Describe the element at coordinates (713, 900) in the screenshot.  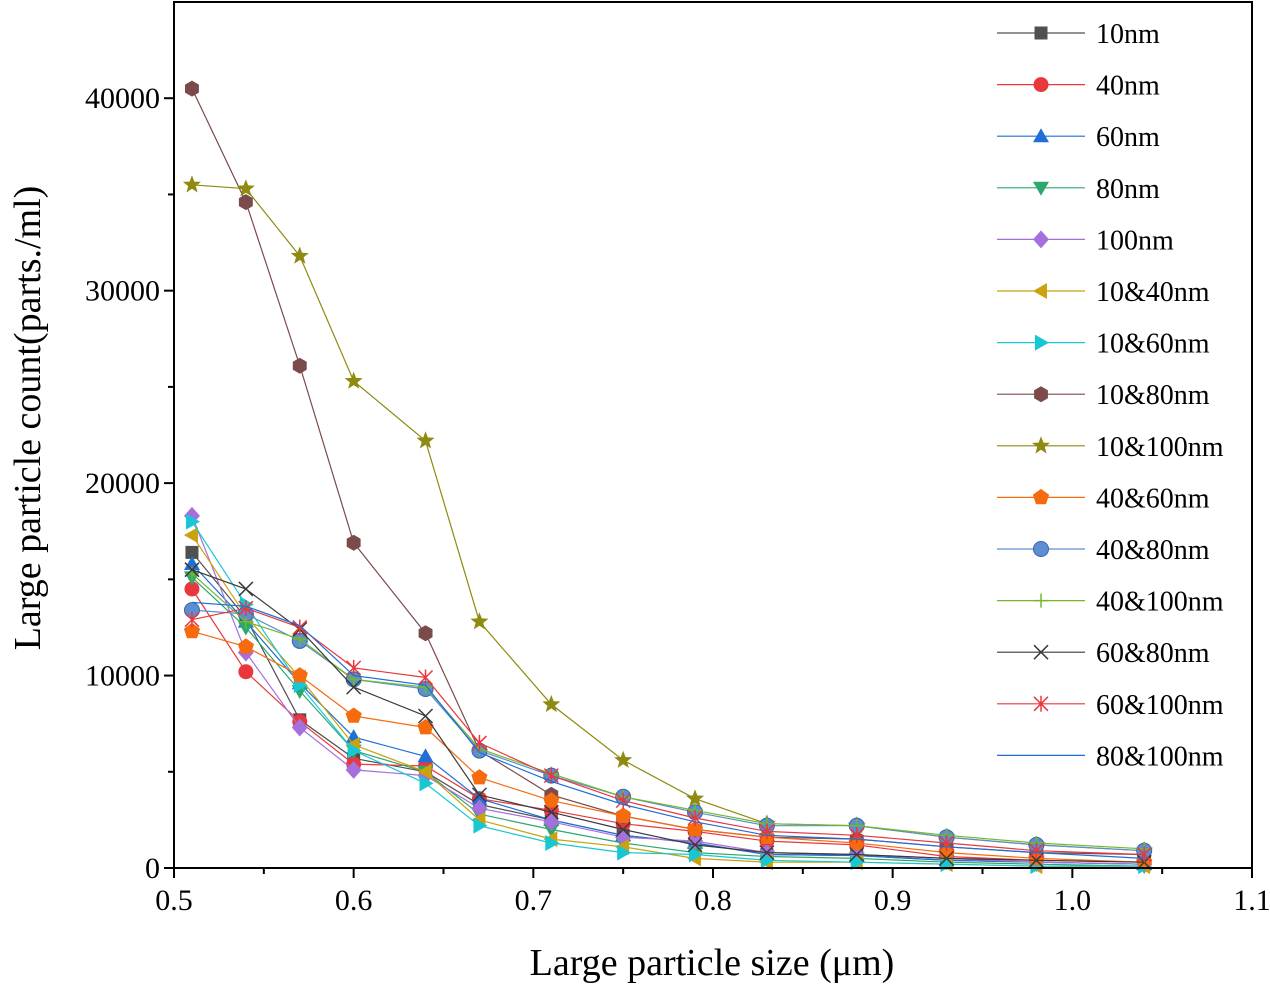
I see `x-tick-label: 0.8` at that location.